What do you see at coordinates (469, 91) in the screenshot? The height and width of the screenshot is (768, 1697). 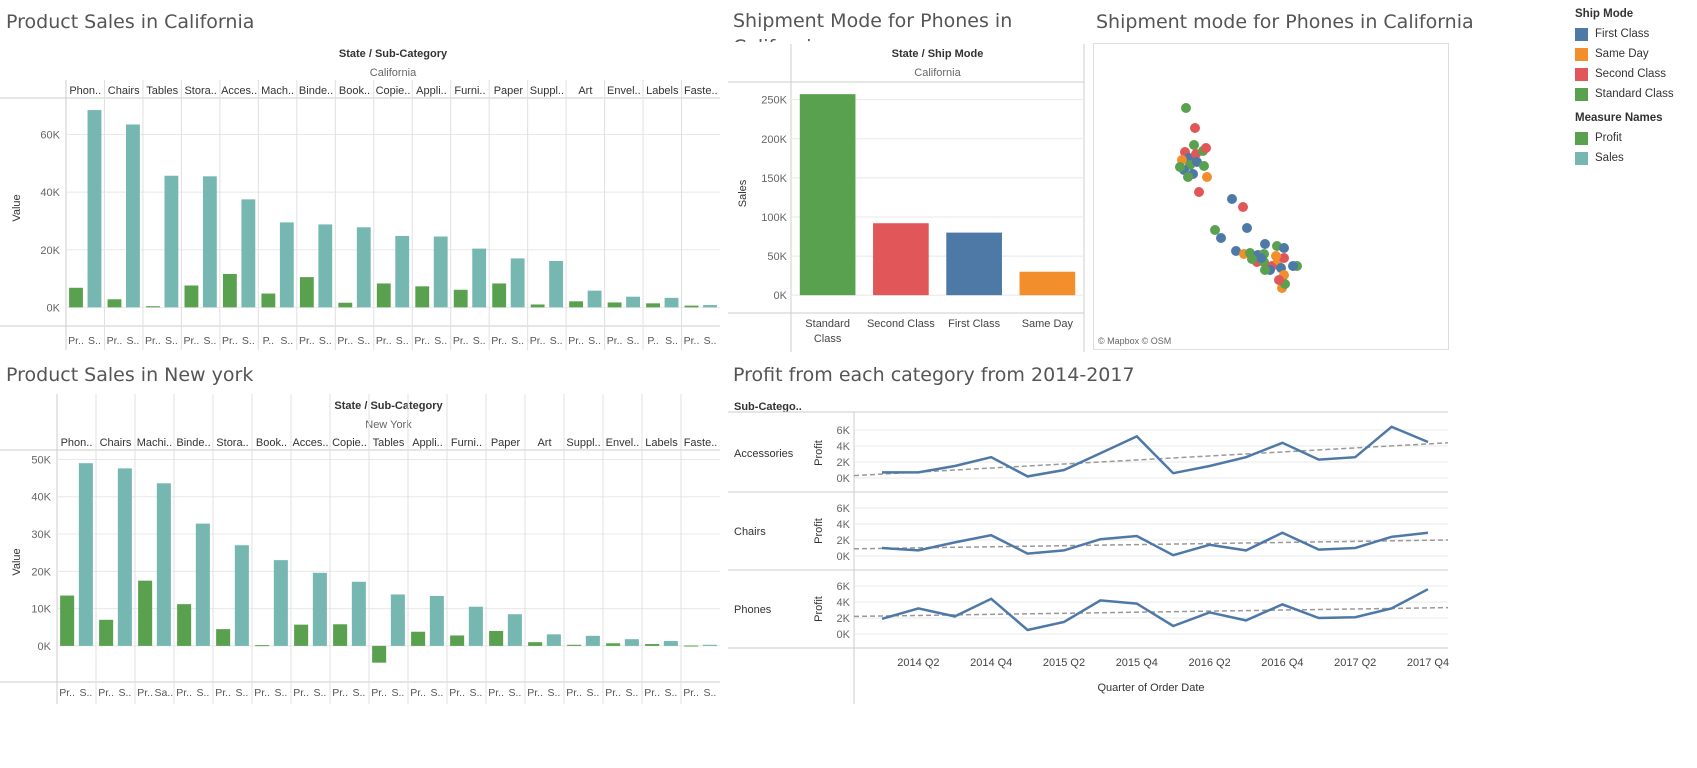 I see `category-label: Furni..` at bounding box center [469, 91].